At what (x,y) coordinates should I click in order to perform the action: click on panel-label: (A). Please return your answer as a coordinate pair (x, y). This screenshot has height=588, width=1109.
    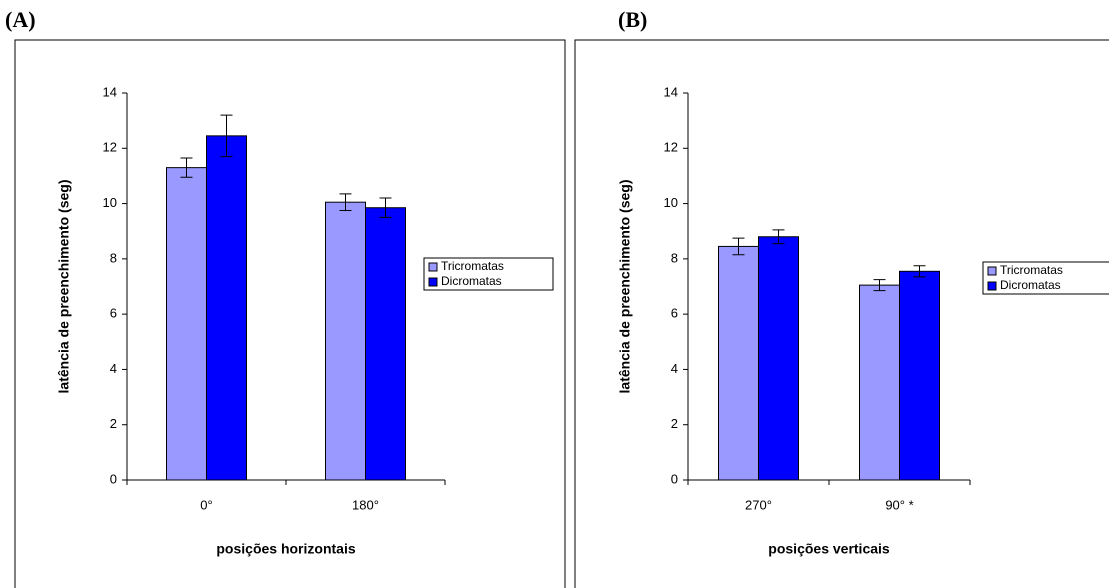
    Looking at the image, I should click on (20, 19).